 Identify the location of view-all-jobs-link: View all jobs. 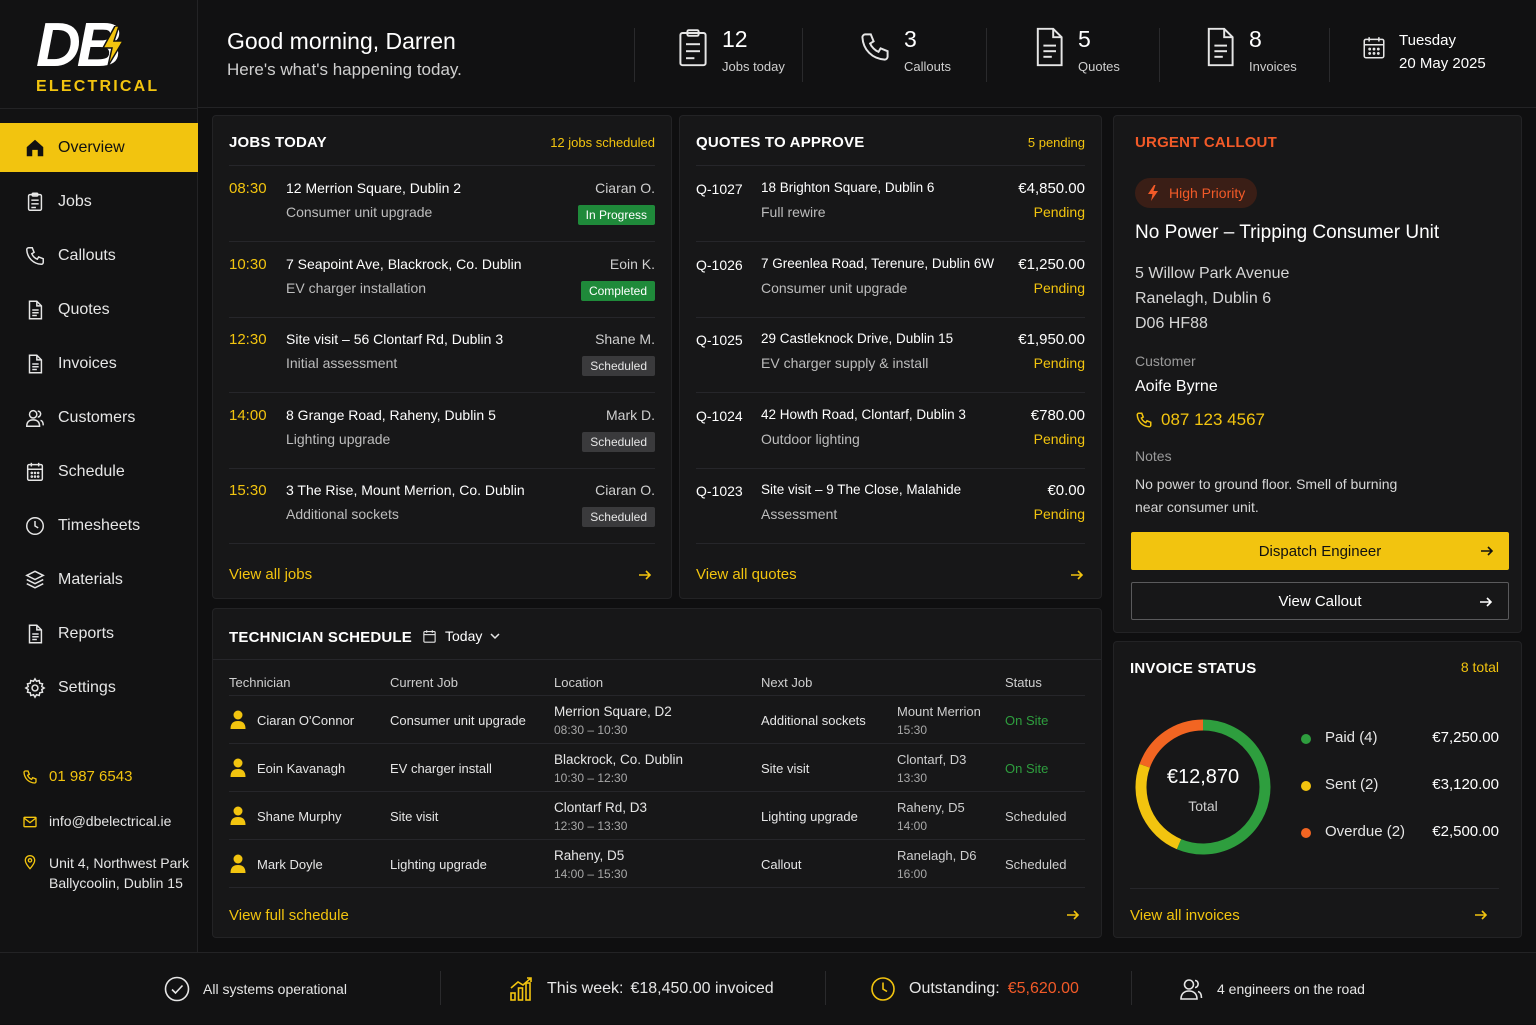
(270, 574).